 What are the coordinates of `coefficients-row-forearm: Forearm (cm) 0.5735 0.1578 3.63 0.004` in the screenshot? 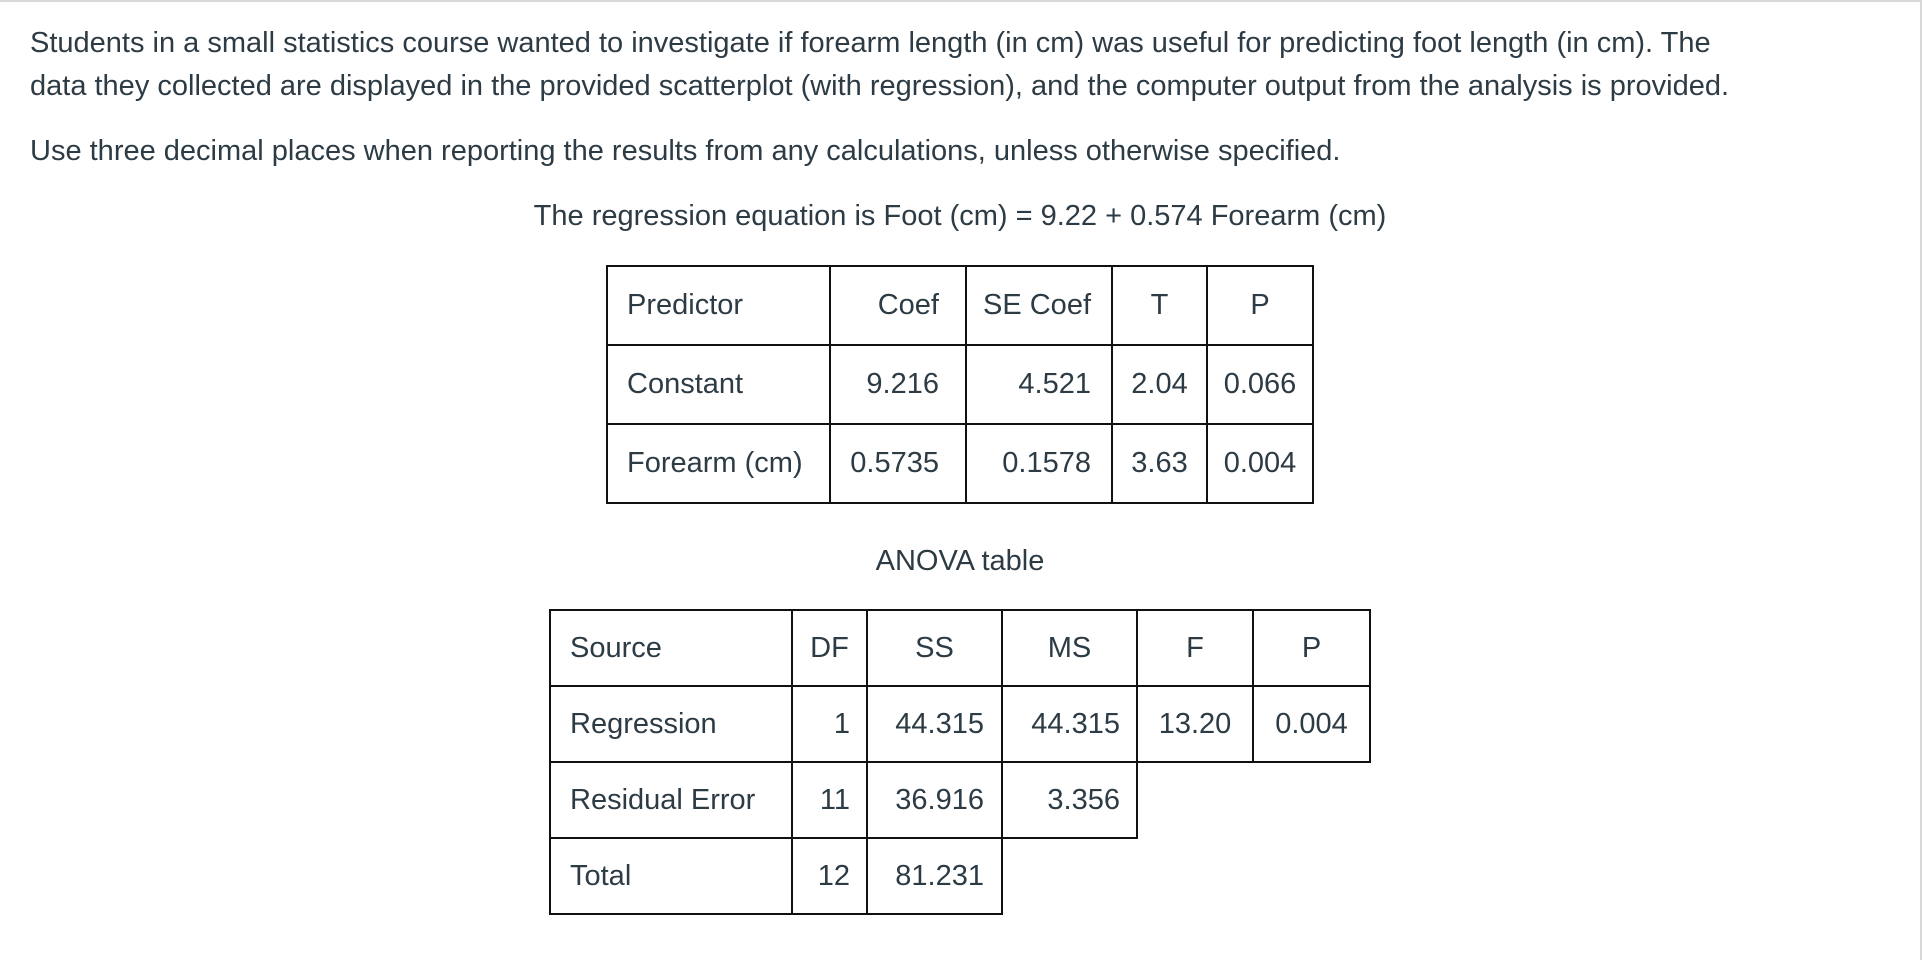 It's located at (960, 463).